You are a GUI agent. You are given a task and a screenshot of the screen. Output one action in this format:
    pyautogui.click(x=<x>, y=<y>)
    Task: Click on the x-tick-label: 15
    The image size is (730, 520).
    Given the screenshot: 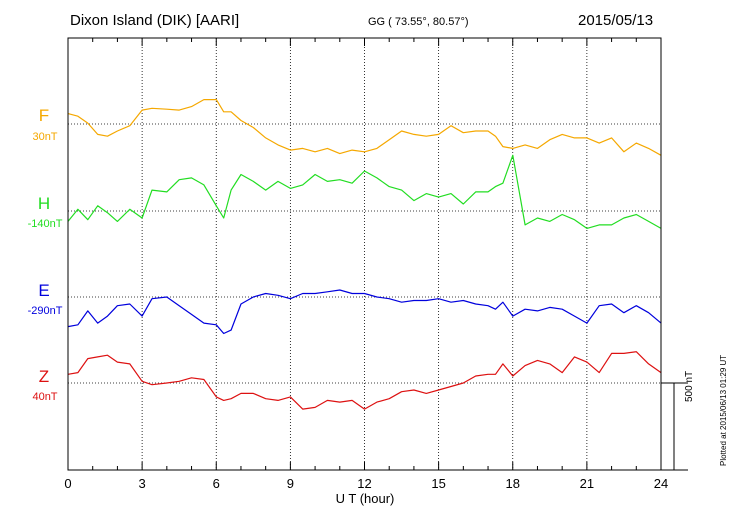 What is the action you would take?
    pyautogui.click(x=438, y=483)
    